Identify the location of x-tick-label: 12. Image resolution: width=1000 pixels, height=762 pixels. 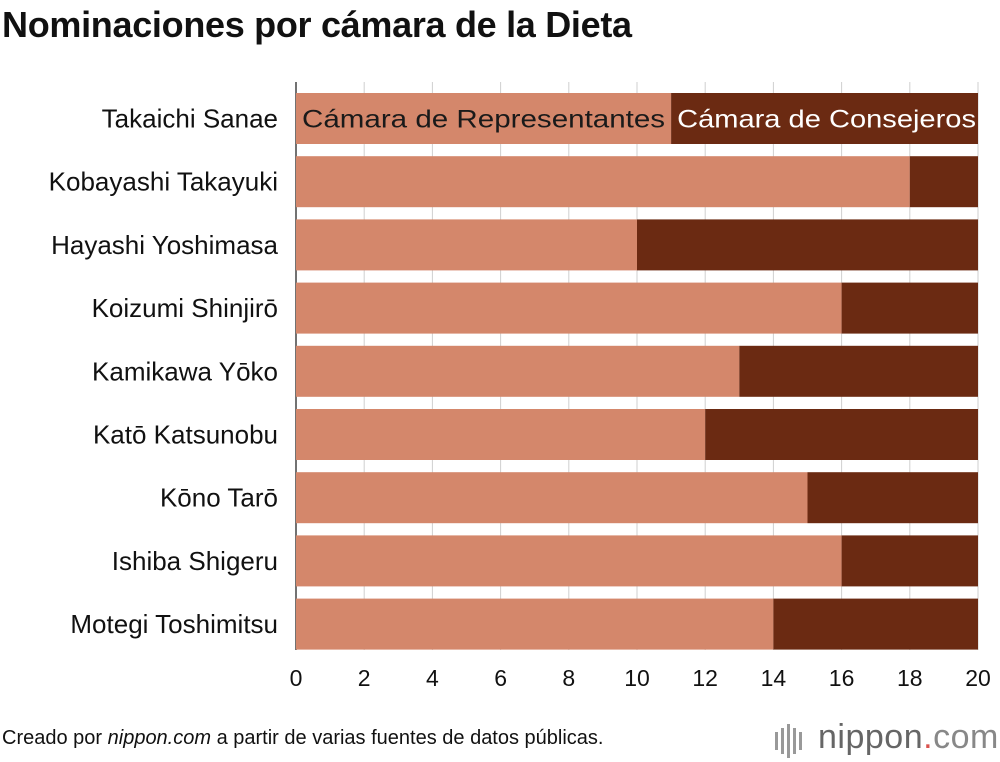
(705, 678).